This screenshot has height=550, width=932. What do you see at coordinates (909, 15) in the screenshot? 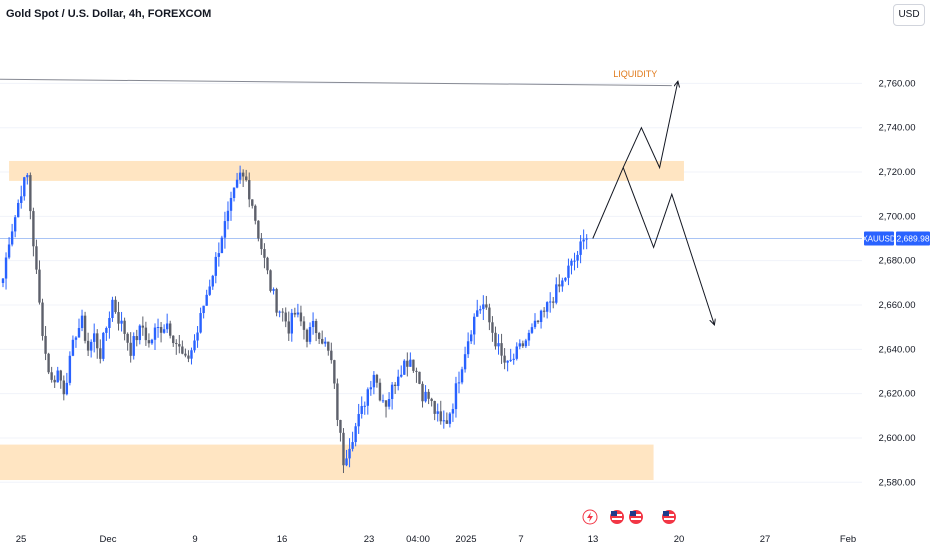
I see `currency-button: USD` at bounding box center [909, 15].